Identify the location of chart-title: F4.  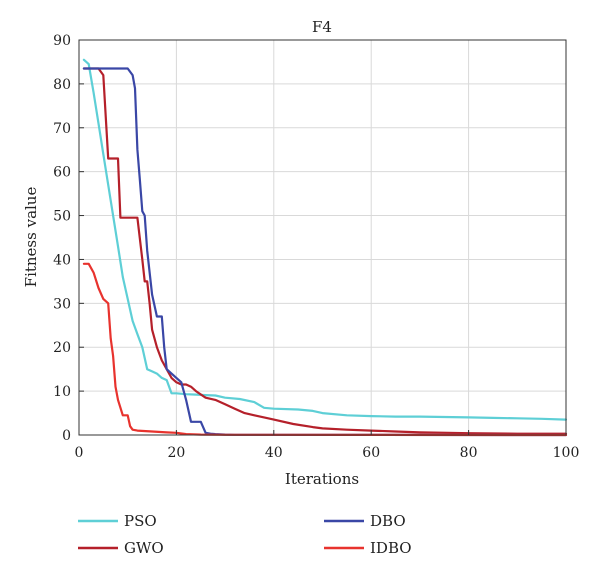
(322, 27).